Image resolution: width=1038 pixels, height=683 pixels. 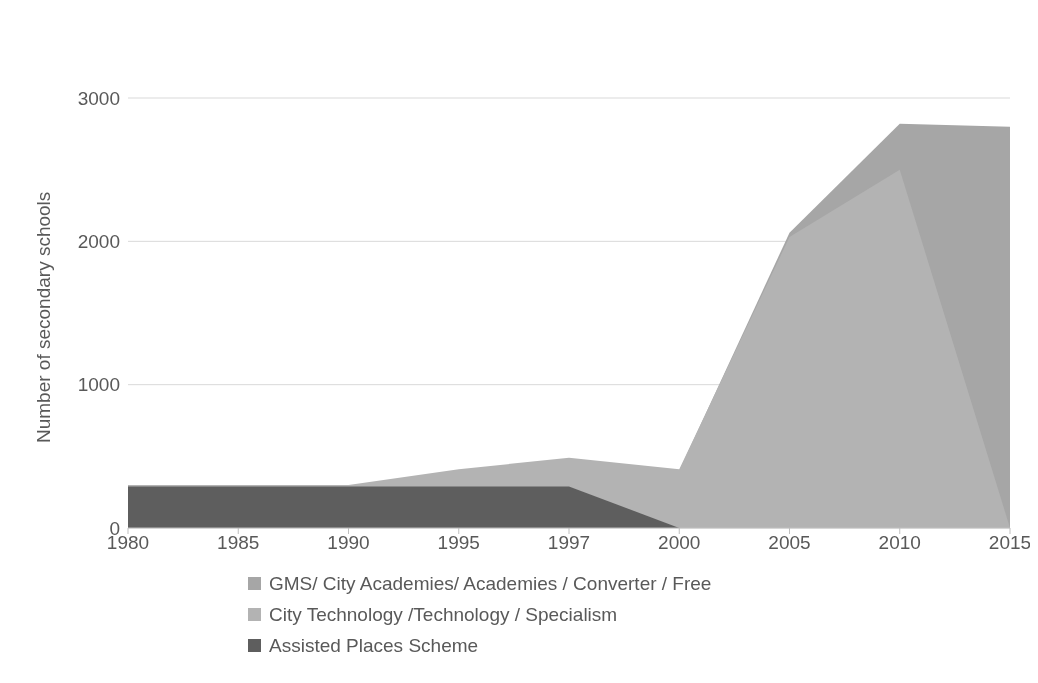 What do you see at coordinates (1010, 543) in the screenshot?
I see `x-tick-label: 2015` at bounding box center [1010, 543].